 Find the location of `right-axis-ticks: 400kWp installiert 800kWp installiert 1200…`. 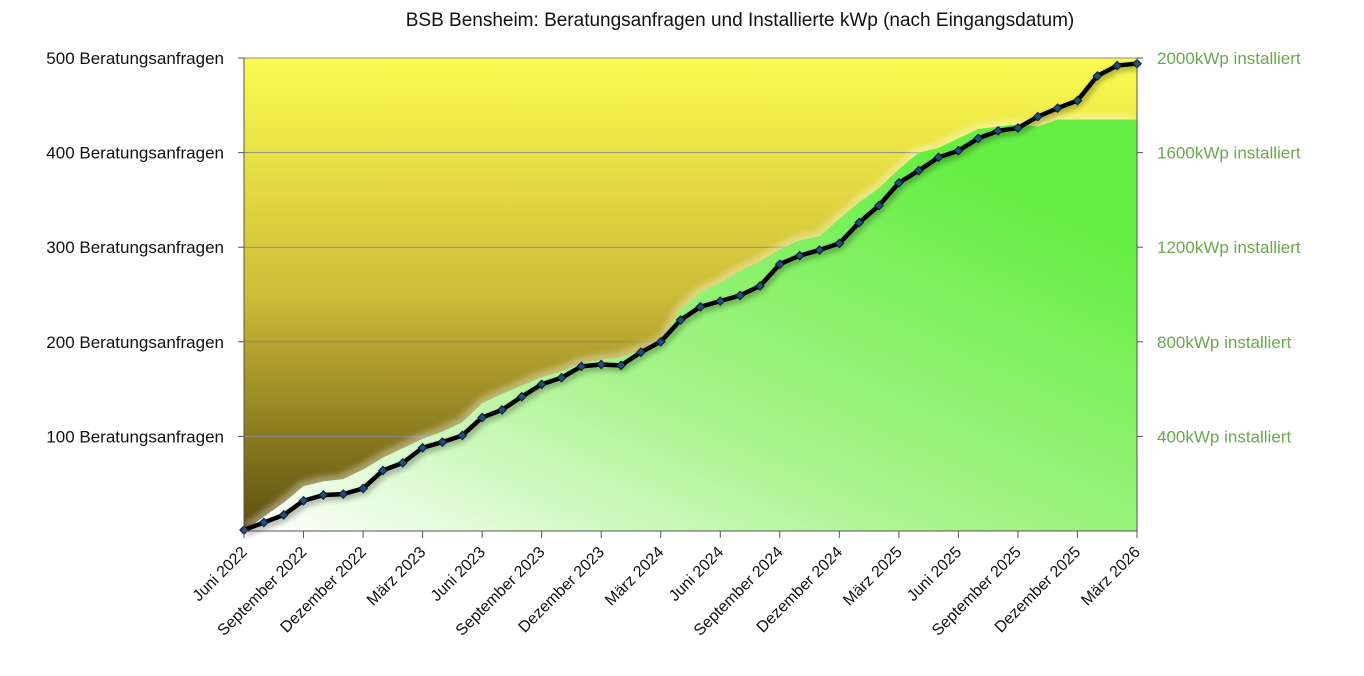

right-axis-ticks: 400kWp installiert 800kWp installiert 1200… is located at coordinates (1219, 247).